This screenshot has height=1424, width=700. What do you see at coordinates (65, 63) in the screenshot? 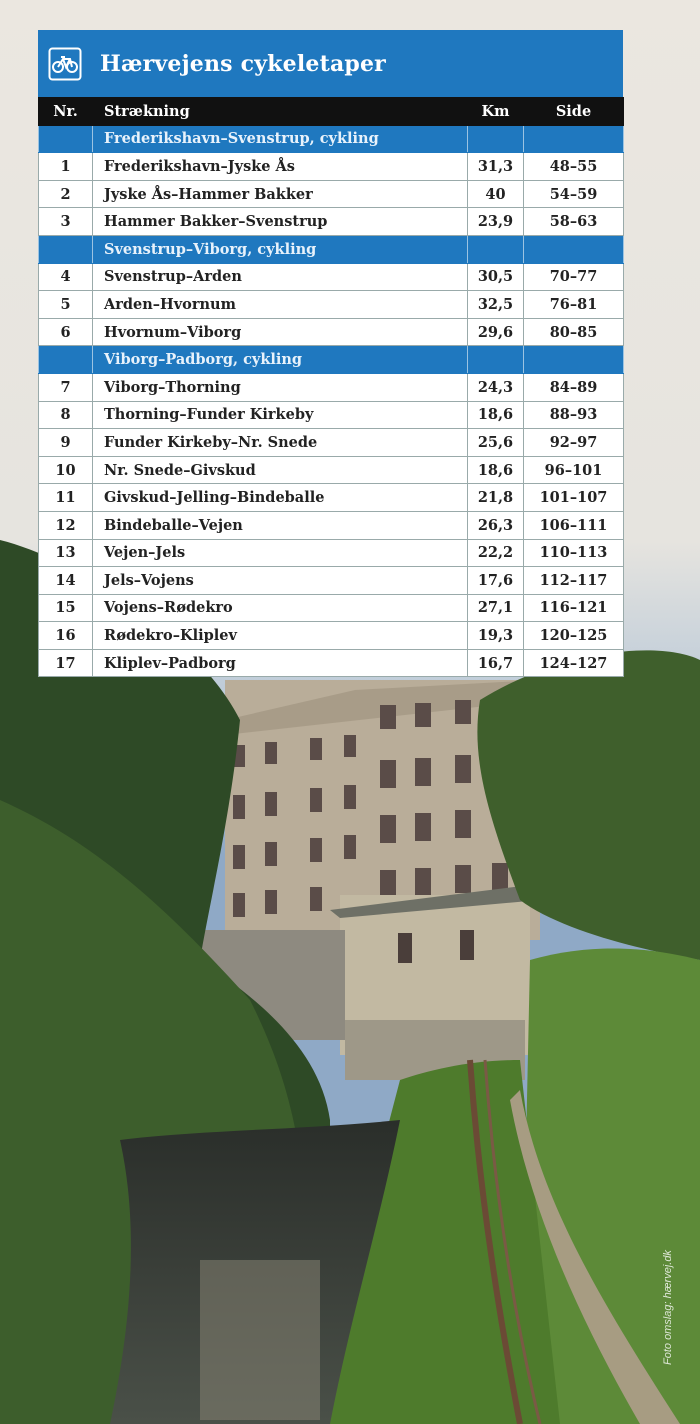
I see `bike-icon` at bounding box center [65, 63].